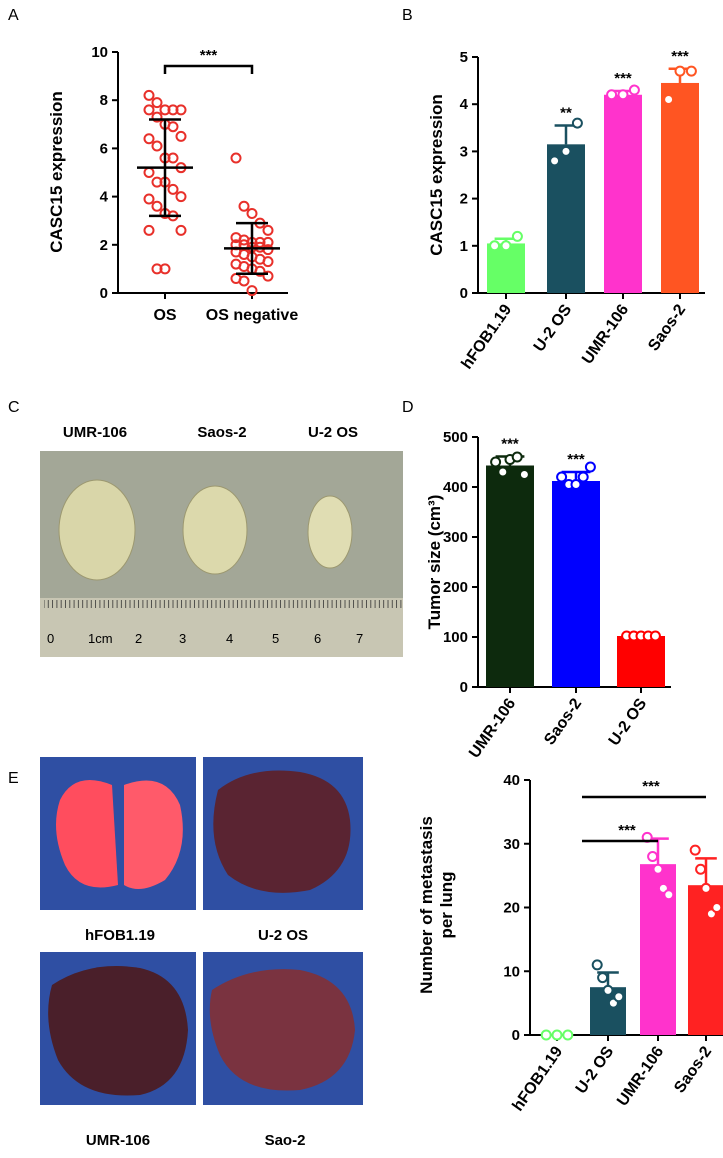 This screenshot has width=723, height=1158. What do you see at coordinates (566, 112) in the screenshot?
I see `significance: **` at bounding box center [566, 112].